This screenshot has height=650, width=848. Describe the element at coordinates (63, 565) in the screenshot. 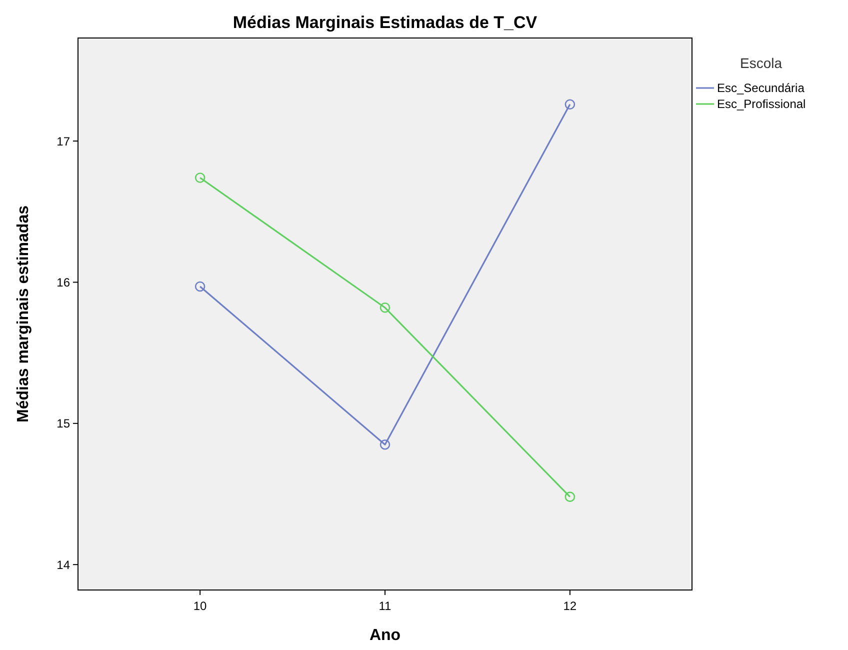

I see `y-tick-label: 14` at that location.